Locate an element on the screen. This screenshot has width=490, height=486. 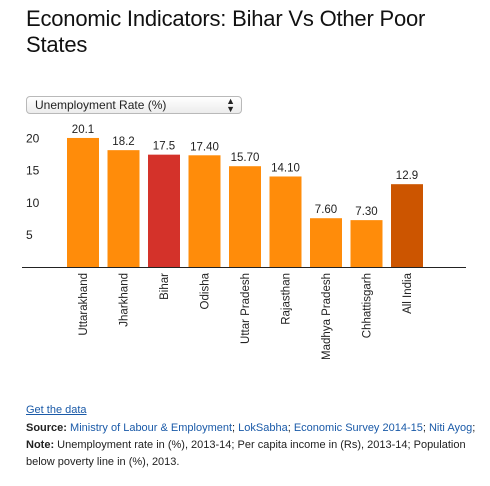
data-labels: 20.1 18.2 17.5 17.40 15.70 14.10 7.60 7.30 12.9 is located at coordinates (245, 171).